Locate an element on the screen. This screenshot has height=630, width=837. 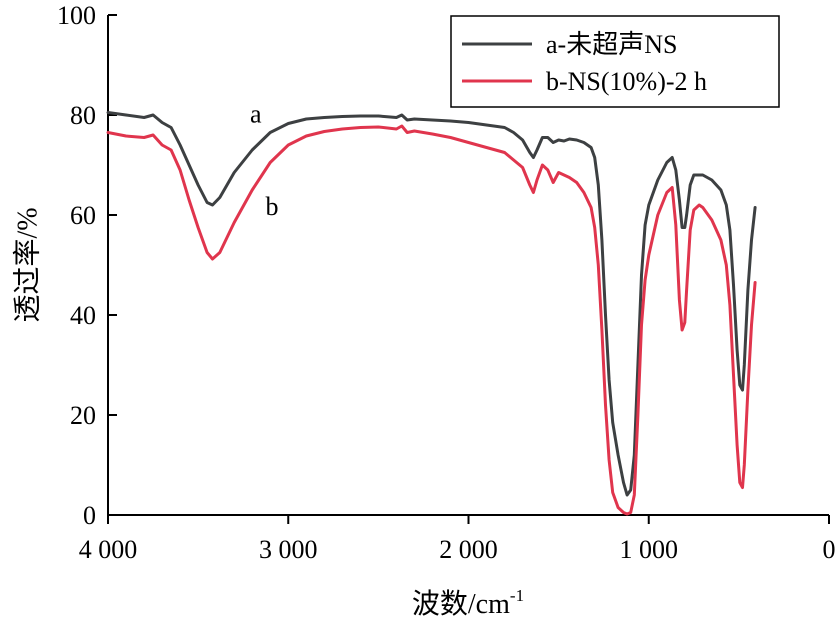
legend: a-未超声NS b-NS(10%)-2 h is located at coordinates (615, 61).